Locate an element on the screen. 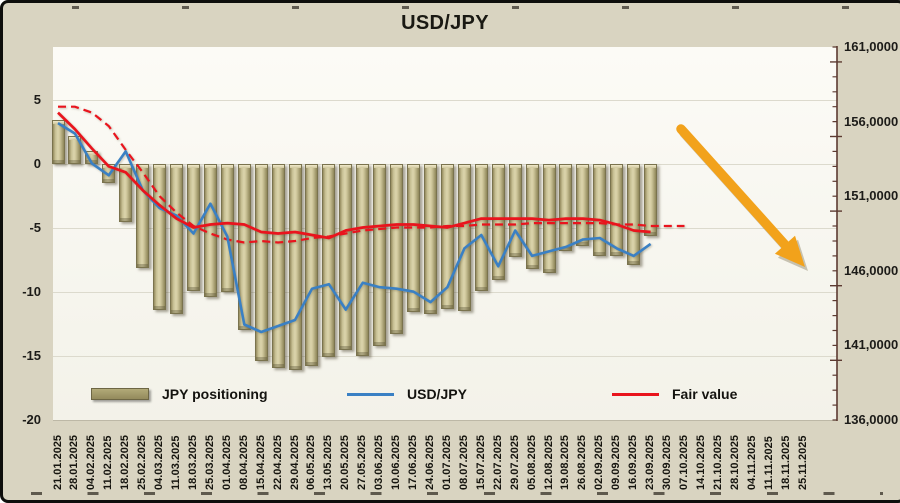 This screenshot has width=900, height=503. legend-swatch-bar-icon is located at coordinates (120, 394).